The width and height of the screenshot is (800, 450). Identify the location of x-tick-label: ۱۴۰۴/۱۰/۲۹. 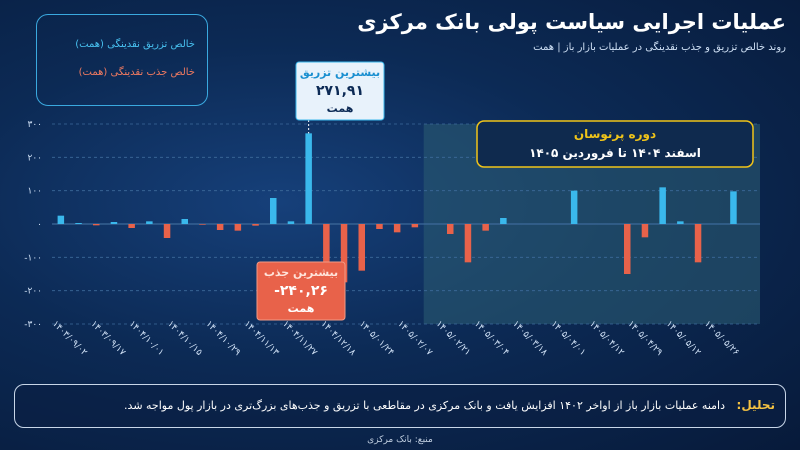
(222, 338).